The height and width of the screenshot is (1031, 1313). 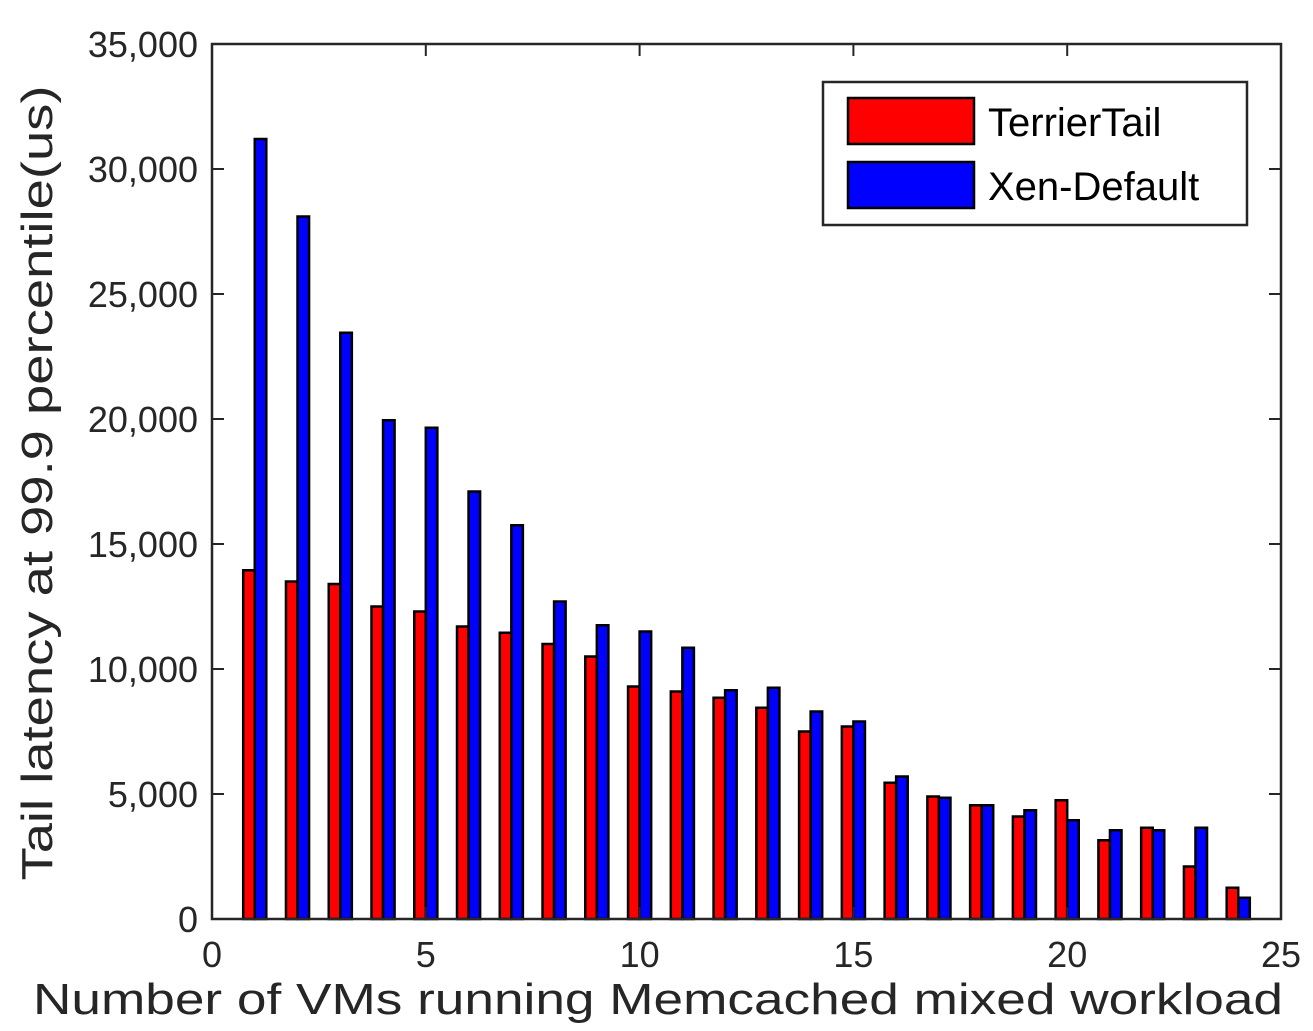 What do you see at coordinates (911, 121) in the screenshot?
I see `legend-swatch-terriertail` at bounding box center [911, 121].